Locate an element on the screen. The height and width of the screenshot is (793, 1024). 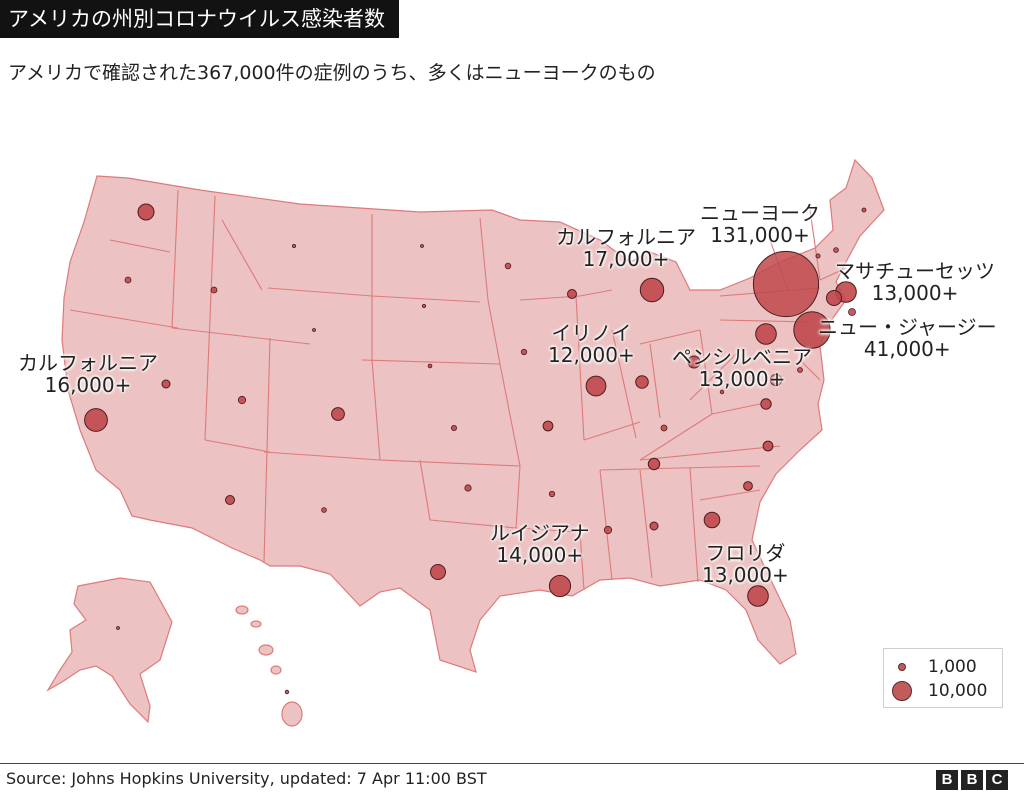
bubble-missouri is located at coordinates (548, 426).